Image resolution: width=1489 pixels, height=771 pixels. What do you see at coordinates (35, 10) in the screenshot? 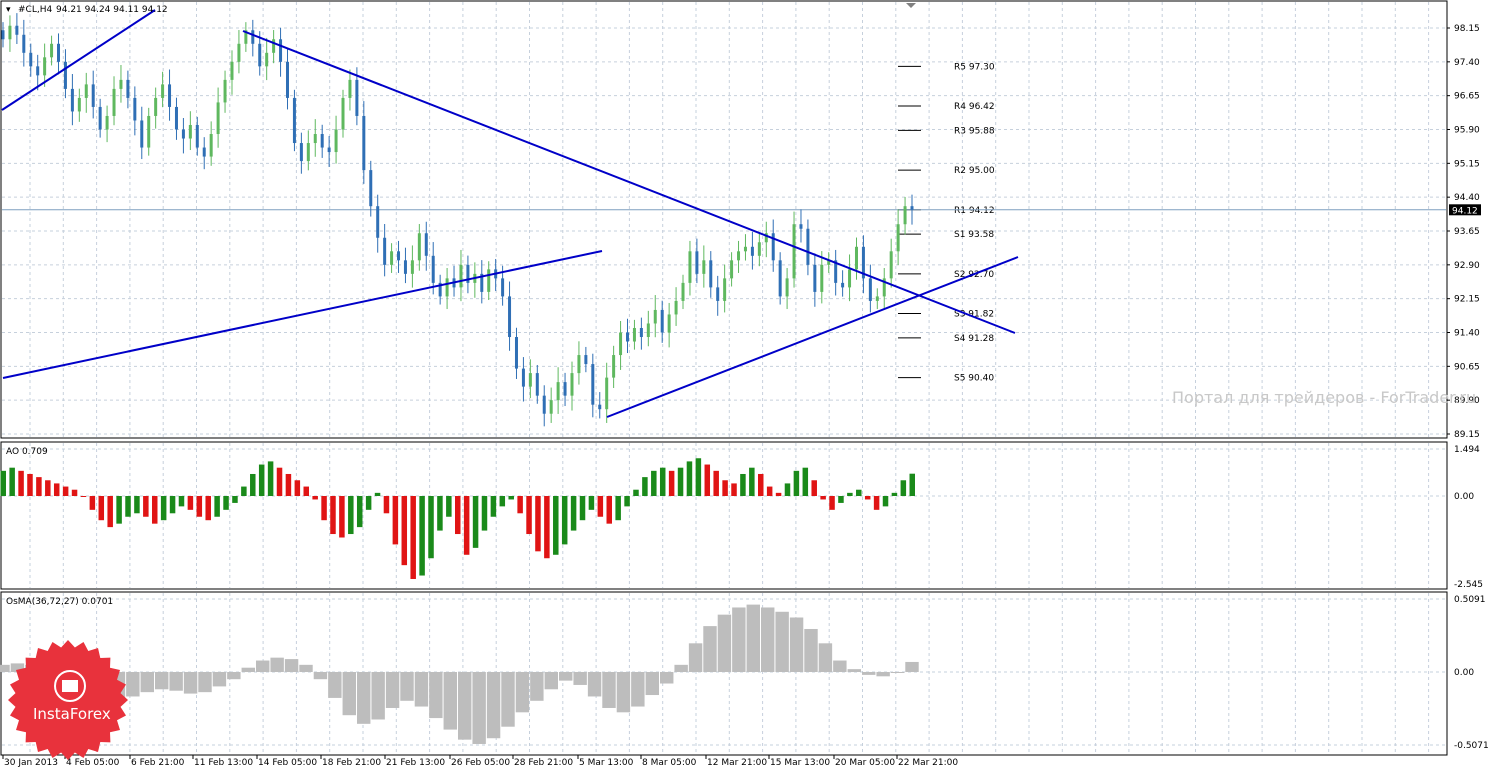
I see `symbol-label: #CL,H4` at bounding box center [35, 10].